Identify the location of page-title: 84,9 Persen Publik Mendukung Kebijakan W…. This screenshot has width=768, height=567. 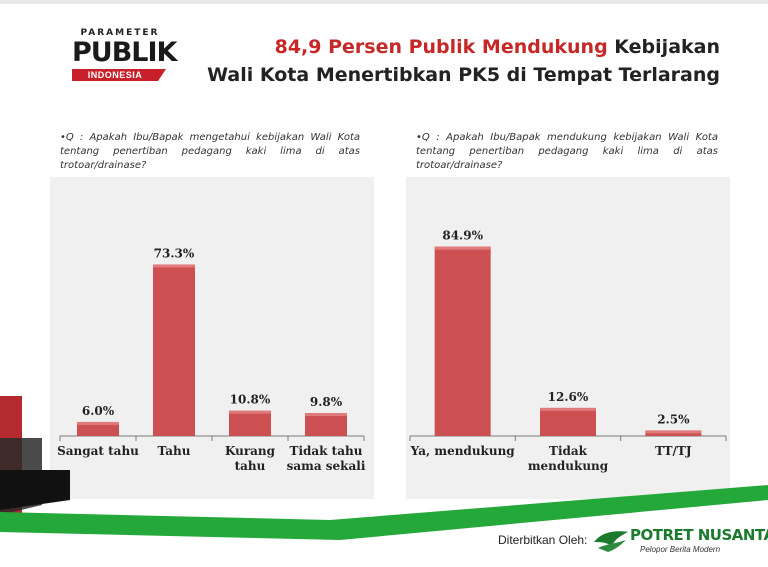
(463, 61).